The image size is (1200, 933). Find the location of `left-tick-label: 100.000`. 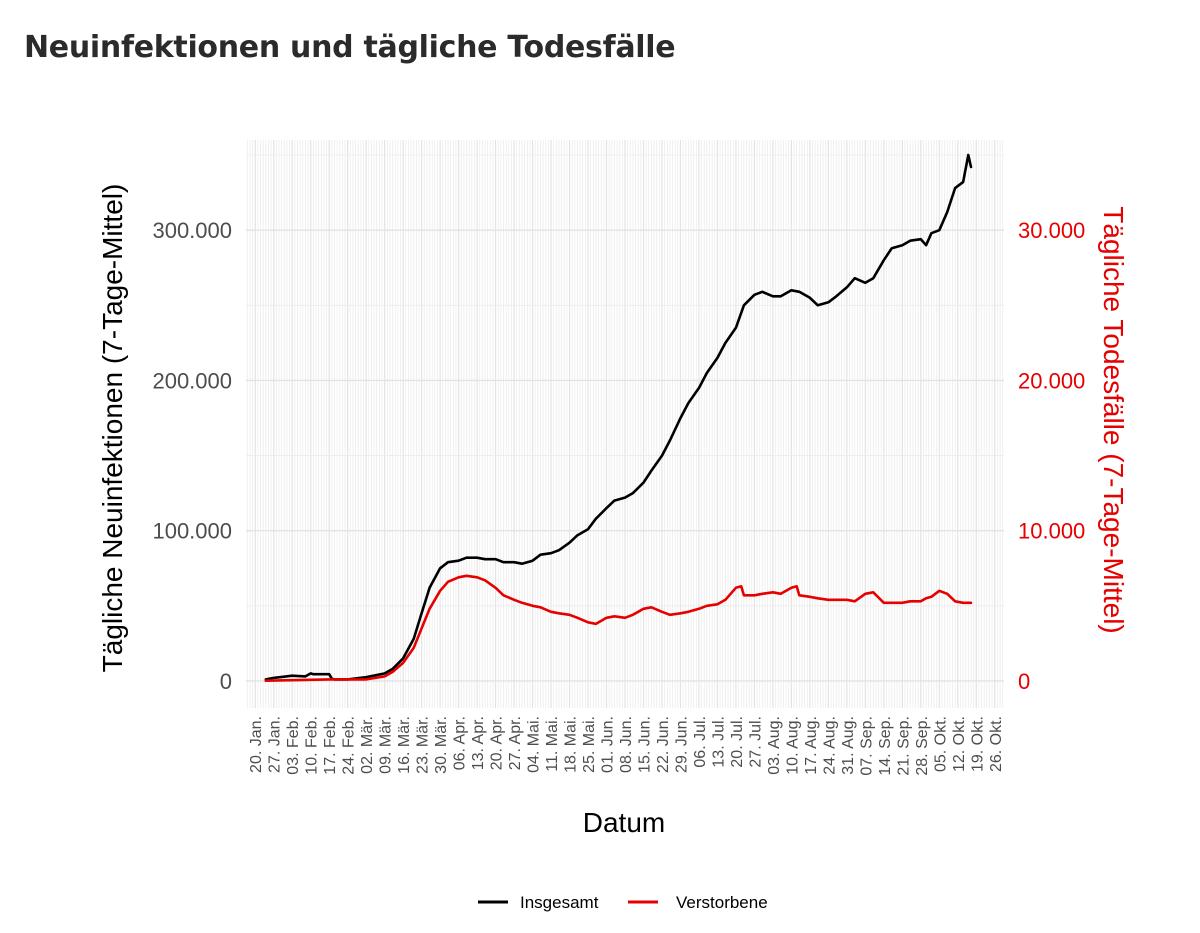

left-tick-label: 100.000 is located at coordinates (192, 531).